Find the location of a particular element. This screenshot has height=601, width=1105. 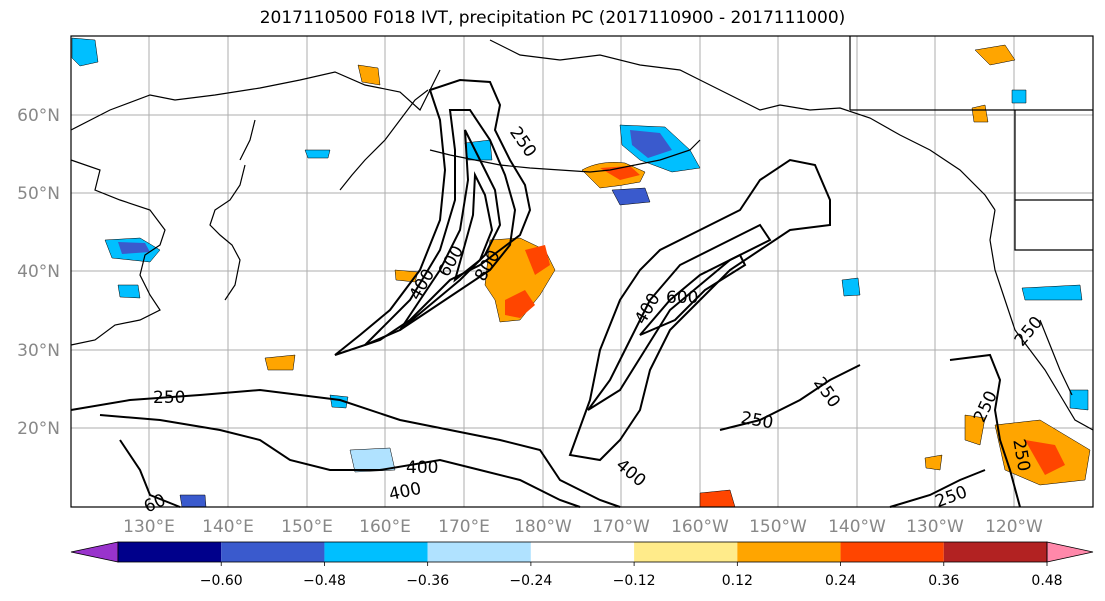

colorbar-tick-label: −0.24 is located at coordinates (530, 581).